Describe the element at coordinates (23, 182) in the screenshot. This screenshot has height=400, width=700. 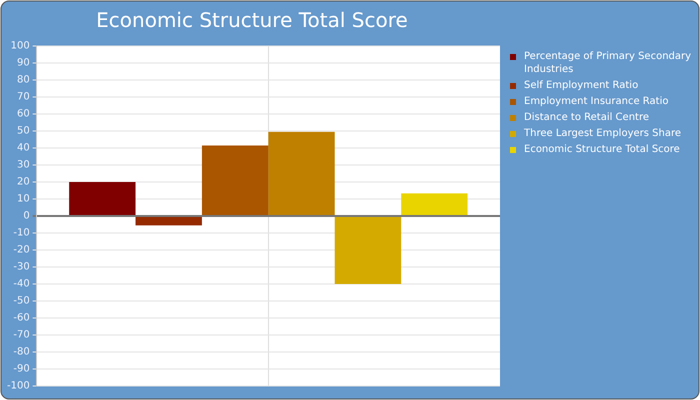
I see `y-tick-label: 20` at that location.